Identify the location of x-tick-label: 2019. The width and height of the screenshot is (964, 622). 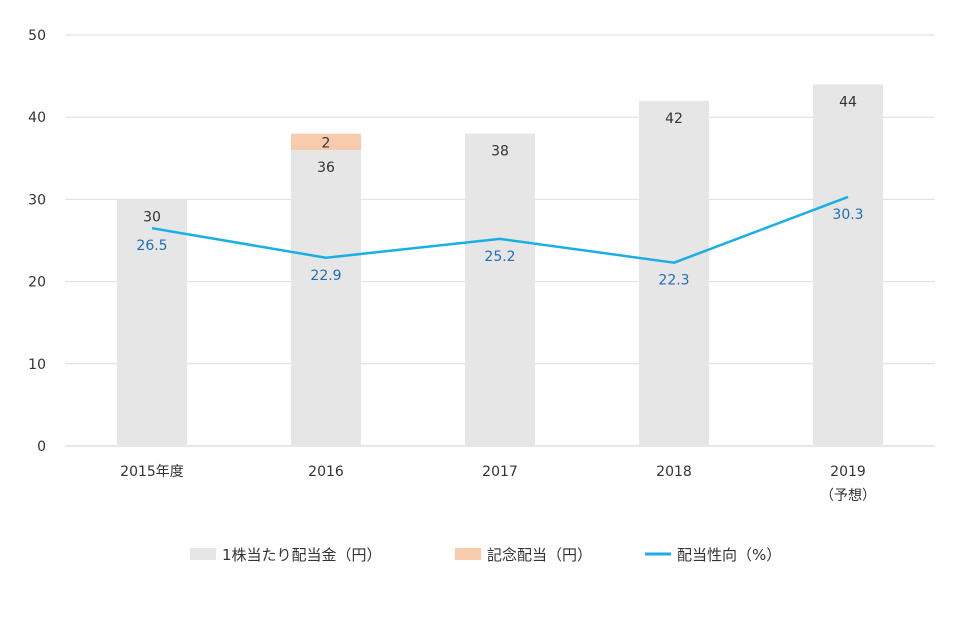
(848, 472).